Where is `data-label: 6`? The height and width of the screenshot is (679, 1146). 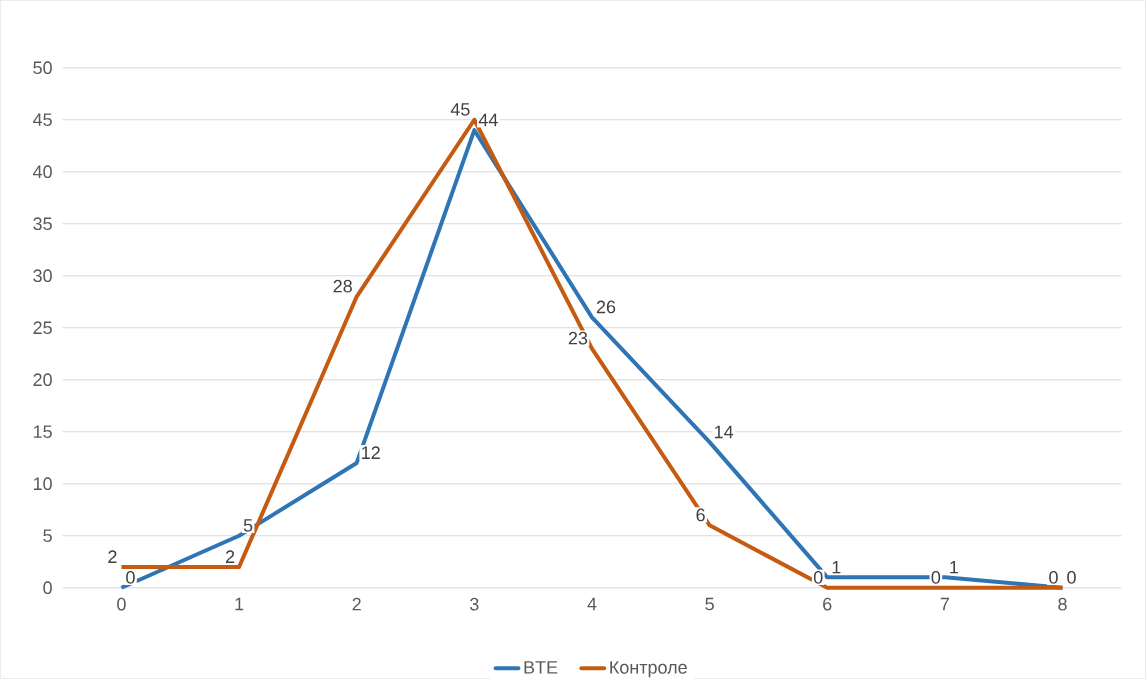
data-label: 6 is located at coordinates (700, 515).